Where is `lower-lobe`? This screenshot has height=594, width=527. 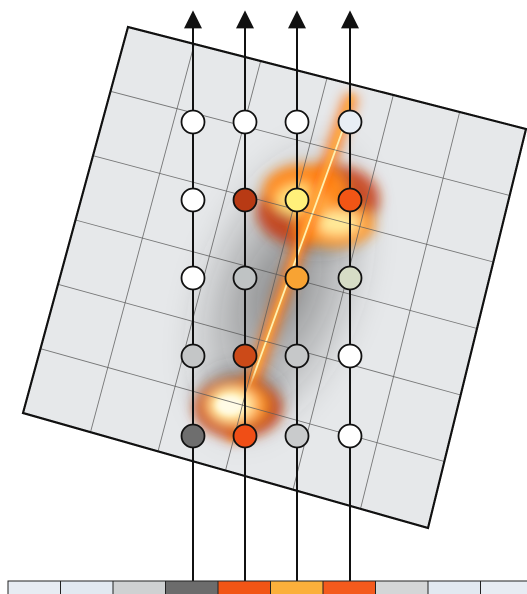
lower-lobe is located at coordinates (238, 408).